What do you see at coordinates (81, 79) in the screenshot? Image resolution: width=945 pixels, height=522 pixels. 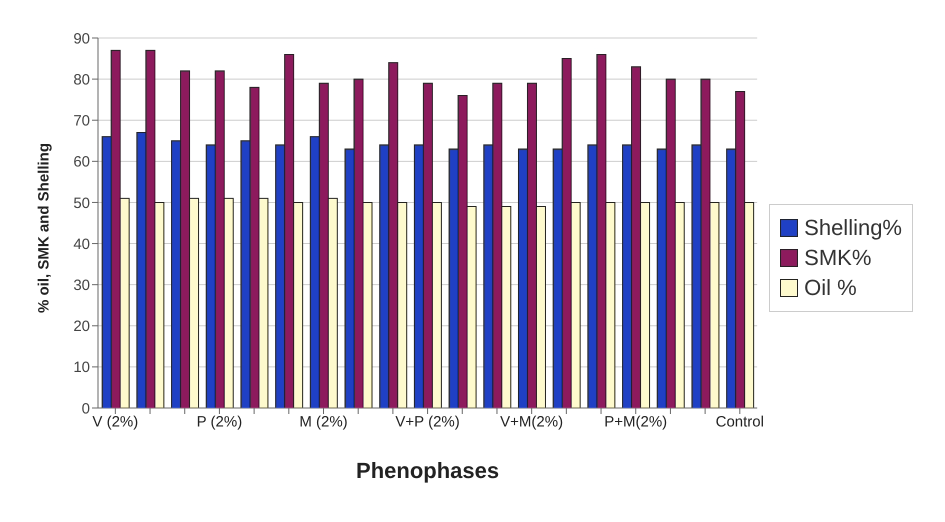 I see `y-tick-label: 80` at bounding box center [81, 79].